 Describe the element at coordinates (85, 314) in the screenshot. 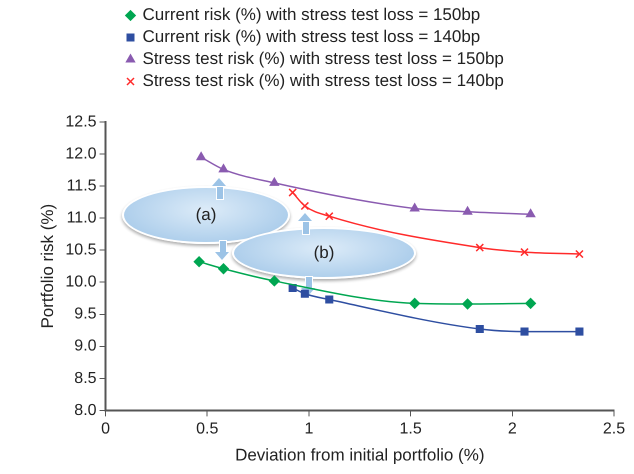

I see `y-tick-label: 9.5` at that location.